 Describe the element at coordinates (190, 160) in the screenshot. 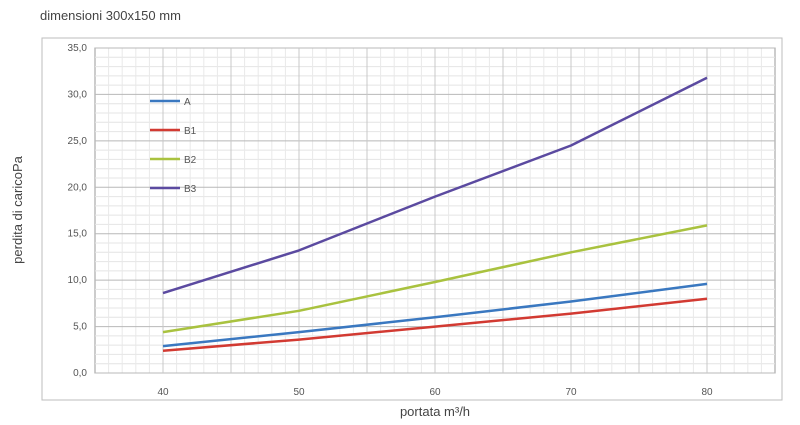

I see `legend-label-b2: B2` at that location.